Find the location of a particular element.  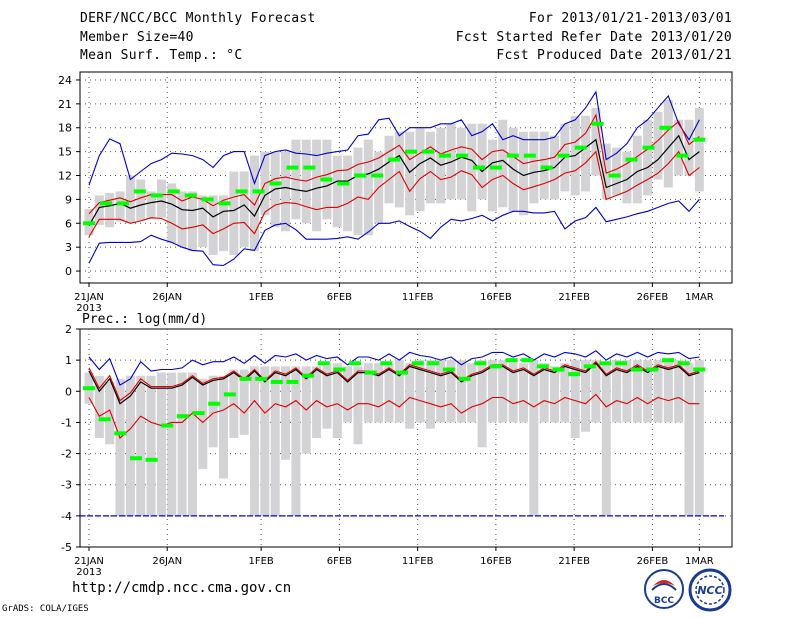

x-tick-label: 1FEB is located at coordinates (261, 561).